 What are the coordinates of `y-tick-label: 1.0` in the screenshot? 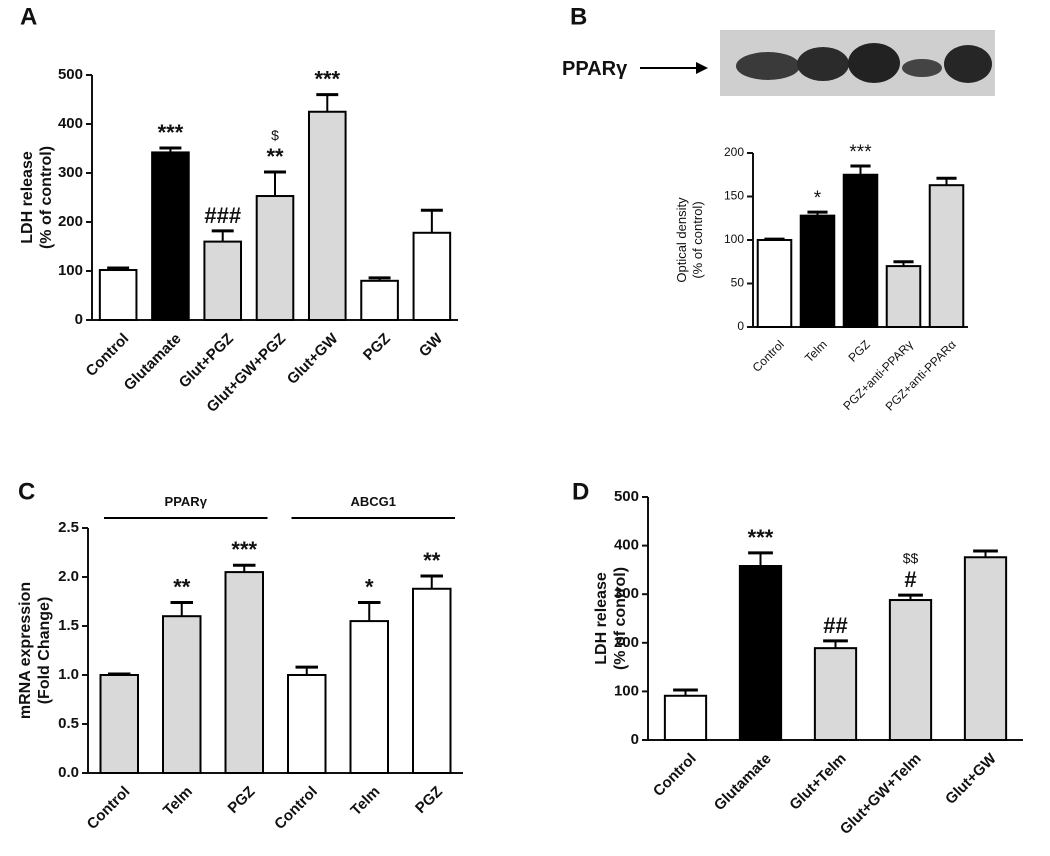 It's located at (68, 674).